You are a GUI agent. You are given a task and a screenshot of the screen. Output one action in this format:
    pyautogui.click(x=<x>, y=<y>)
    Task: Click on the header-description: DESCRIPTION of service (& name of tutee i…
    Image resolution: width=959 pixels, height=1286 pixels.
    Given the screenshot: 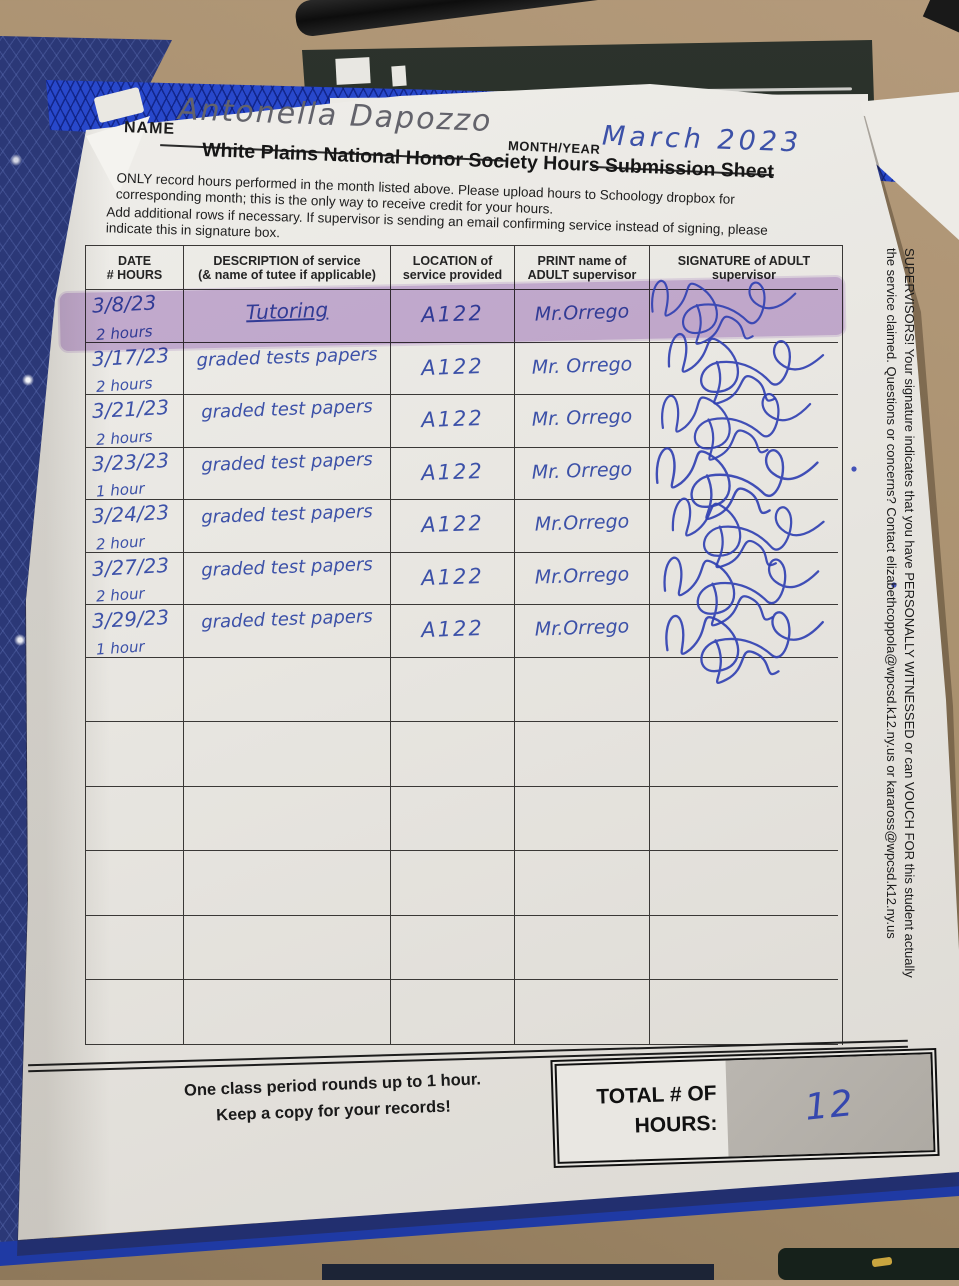 What is the action you would take?
    pyautogui.click(x=287, y=268)
    